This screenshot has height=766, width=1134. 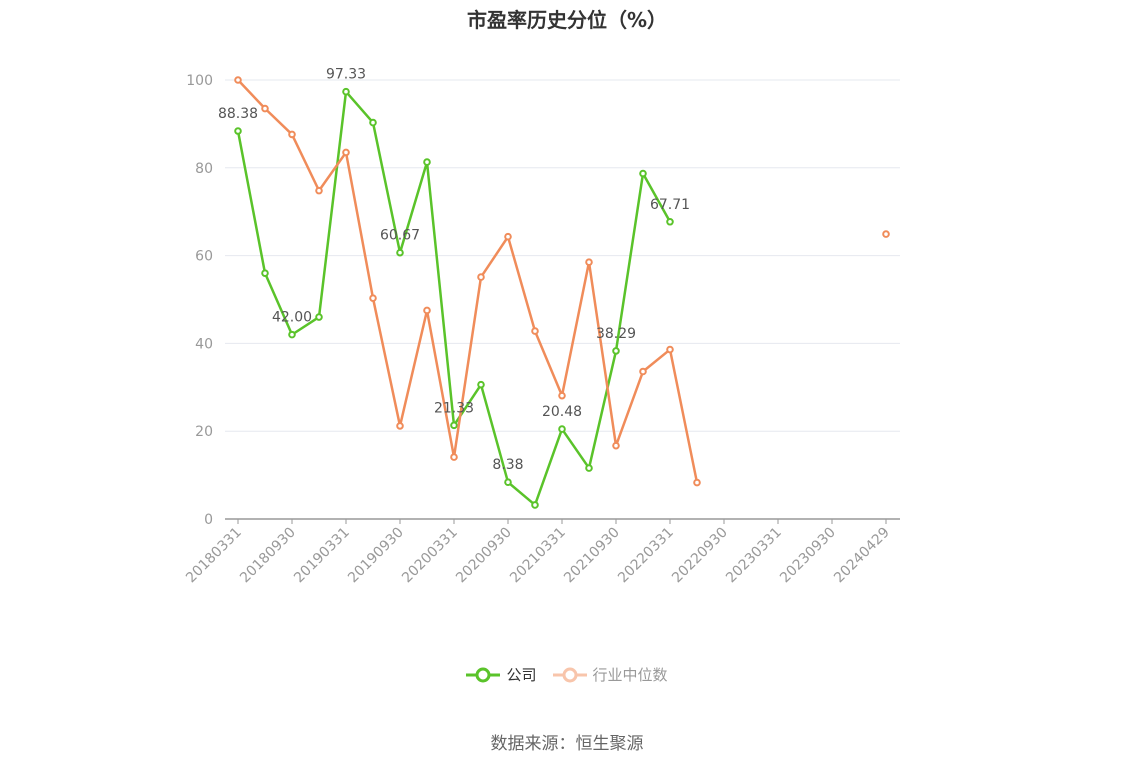 I want to click on data-label: 88.38, so click(x=238, y=114).